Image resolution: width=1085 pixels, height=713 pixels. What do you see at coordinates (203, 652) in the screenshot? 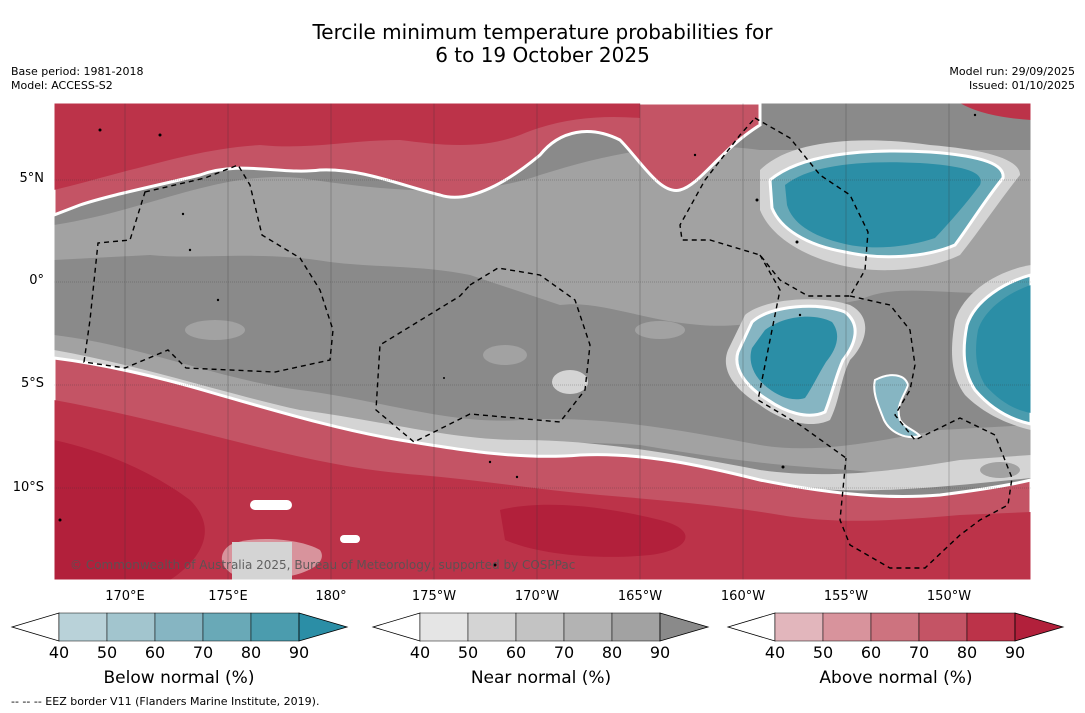
I see `below-tick-70: 70` at bounding box center [203, 652].